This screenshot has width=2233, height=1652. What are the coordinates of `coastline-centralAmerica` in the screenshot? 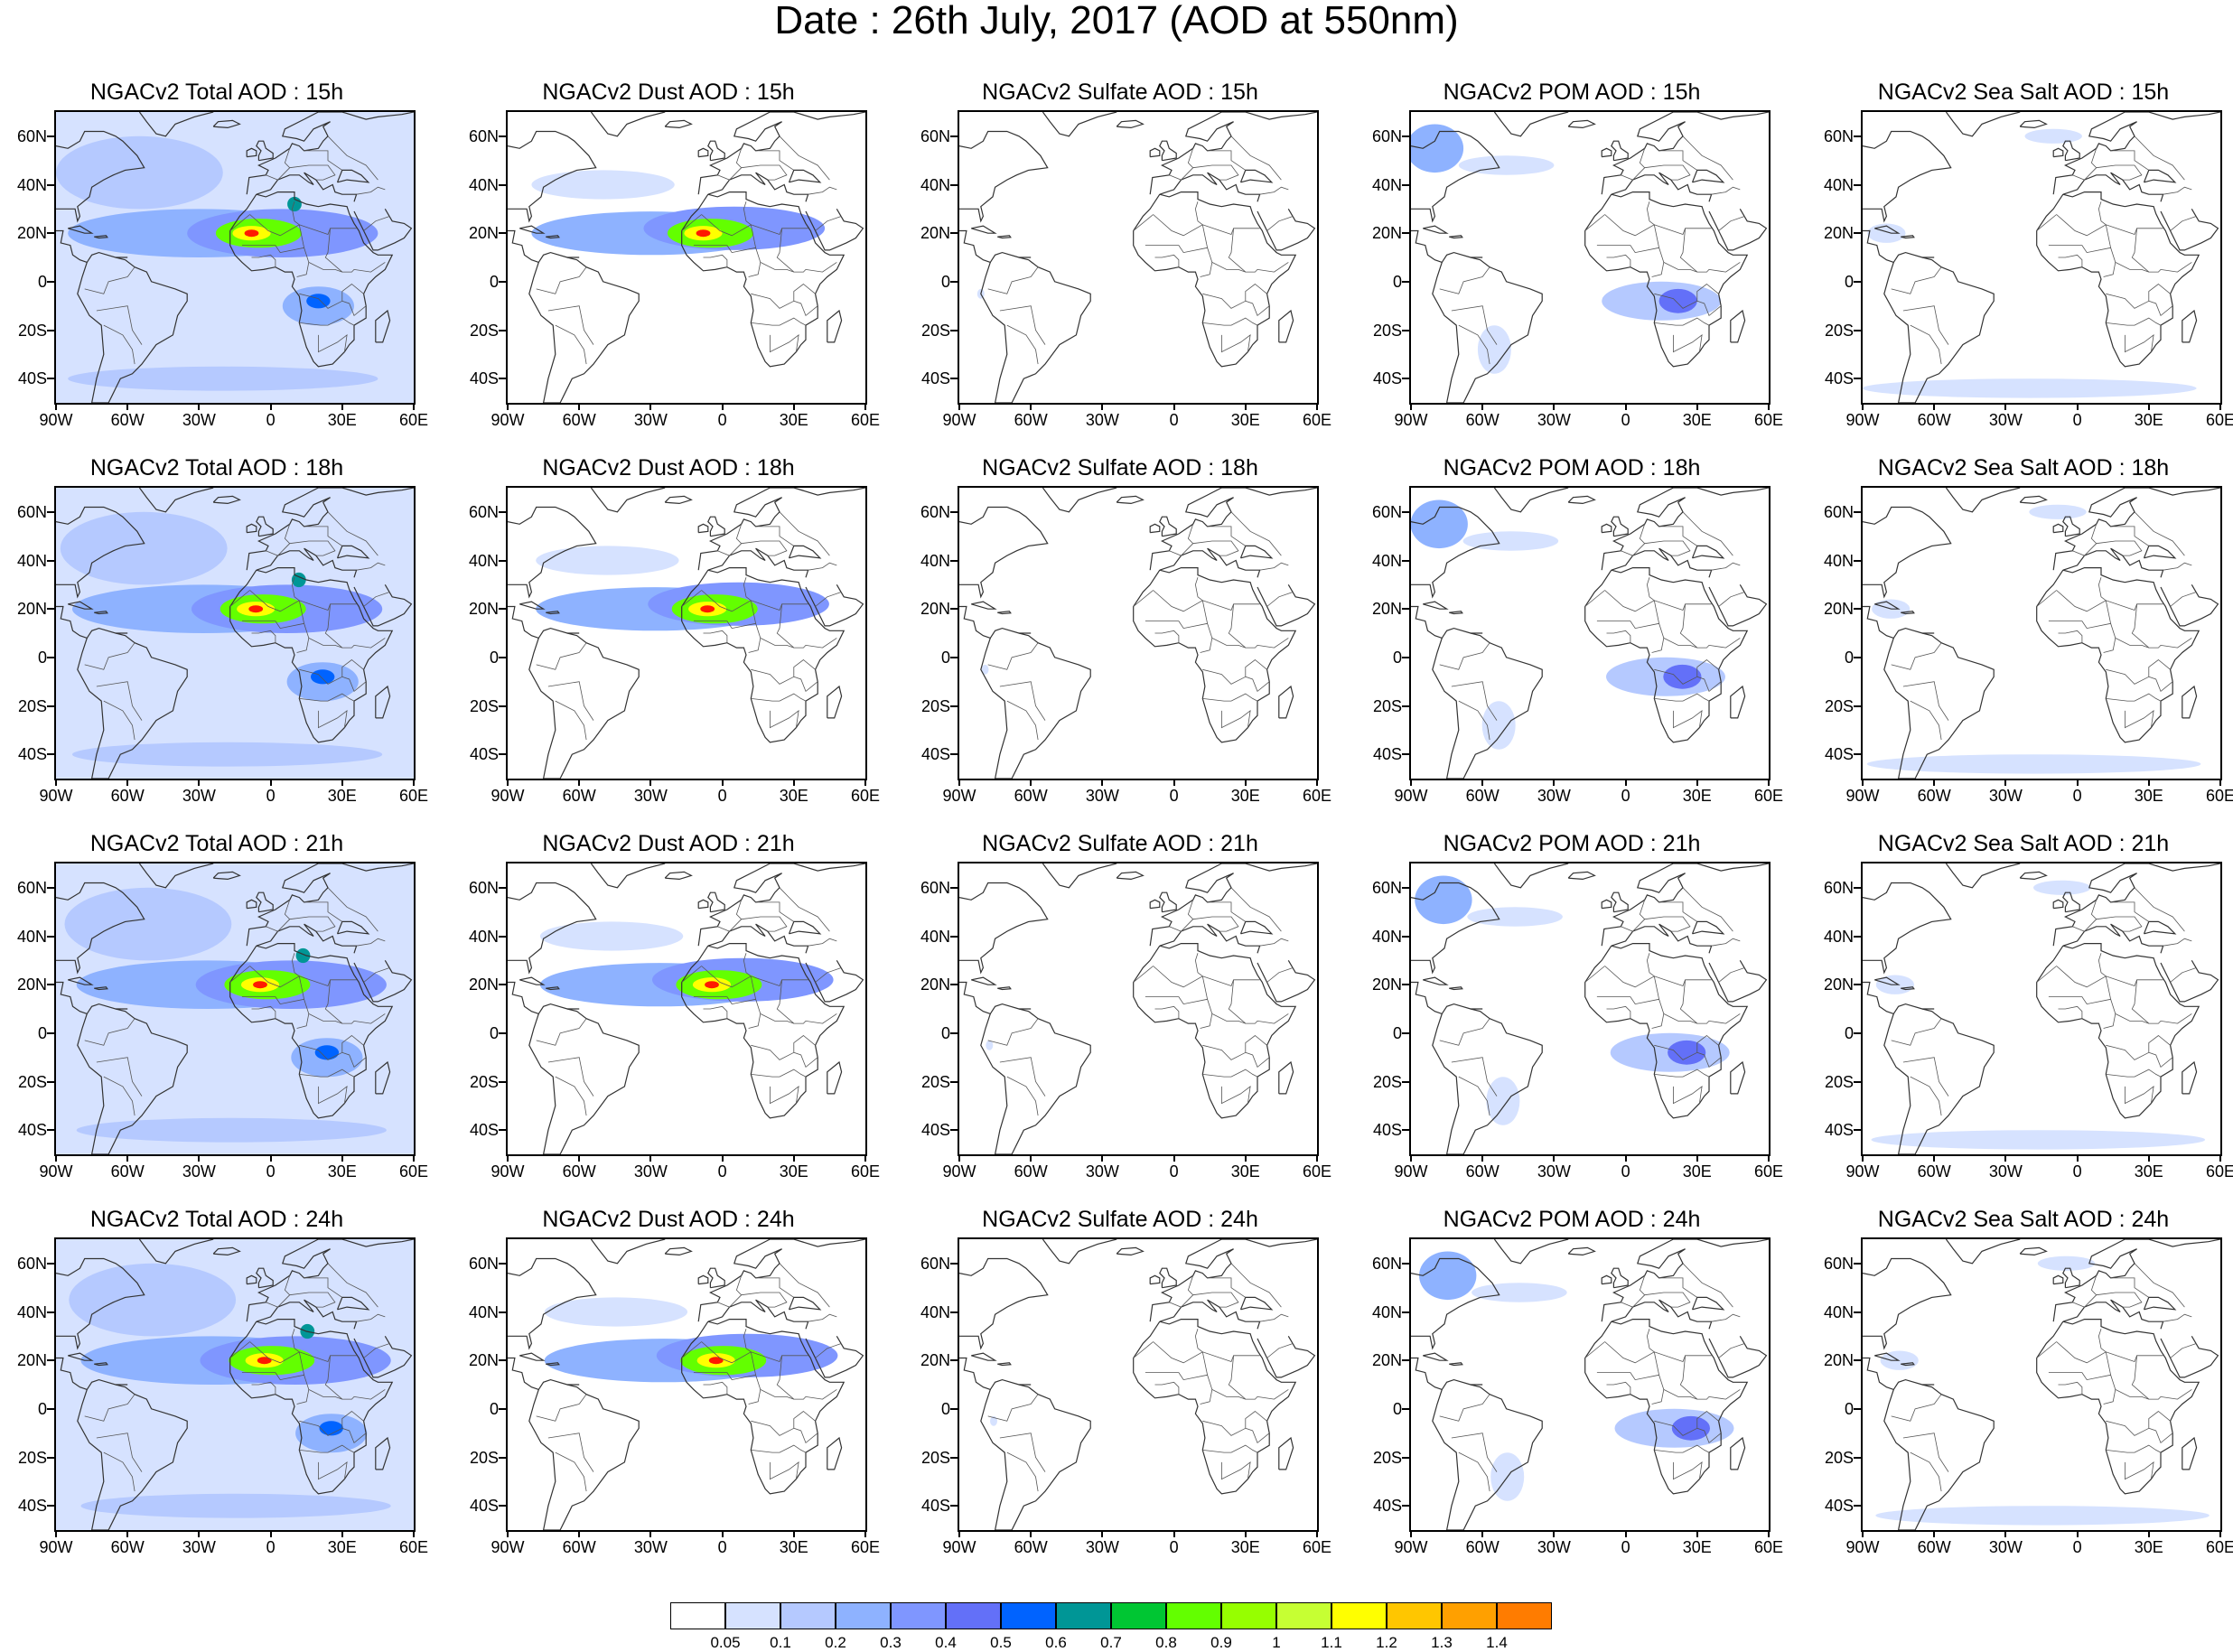 It's located at (92, 622).